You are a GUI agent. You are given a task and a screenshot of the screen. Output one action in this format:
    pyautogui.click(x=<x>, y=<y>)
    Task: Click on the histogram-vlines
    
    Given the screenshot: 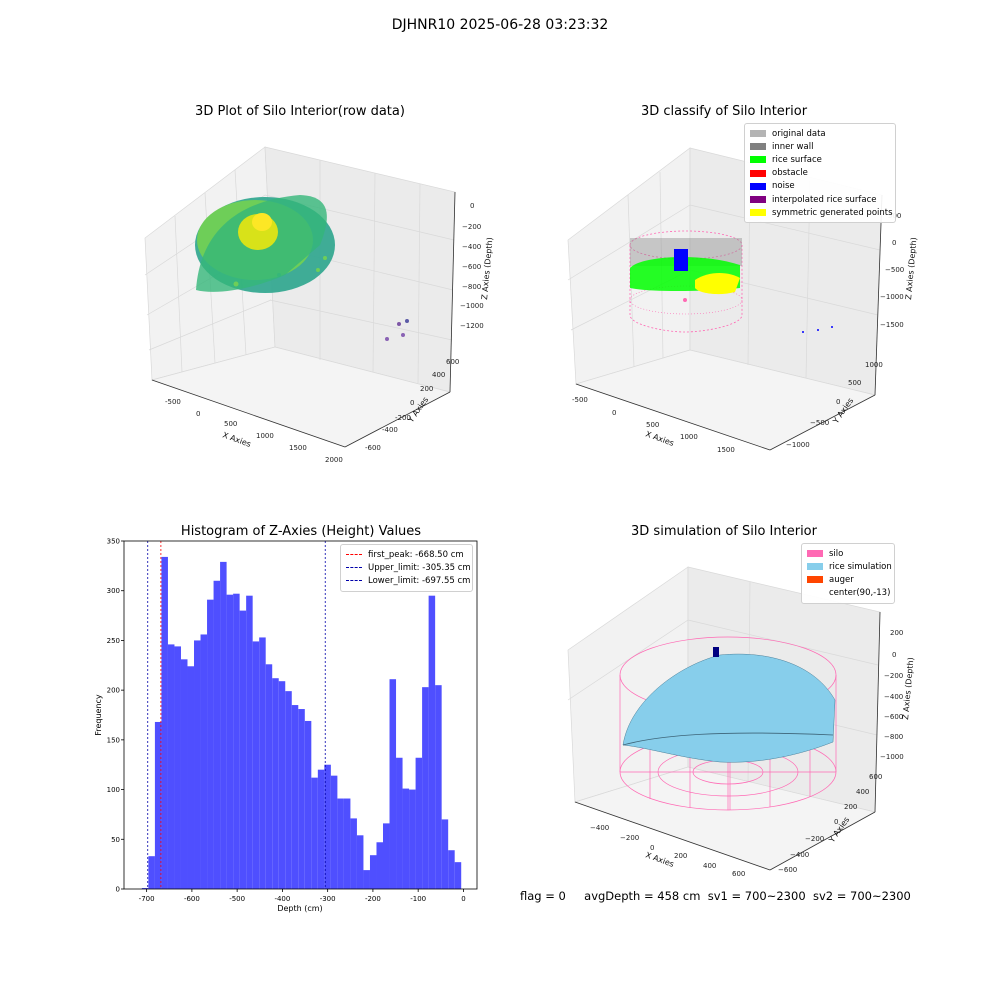 What is the action you would take?
    pyautogui.click(x=236, y=715)
    